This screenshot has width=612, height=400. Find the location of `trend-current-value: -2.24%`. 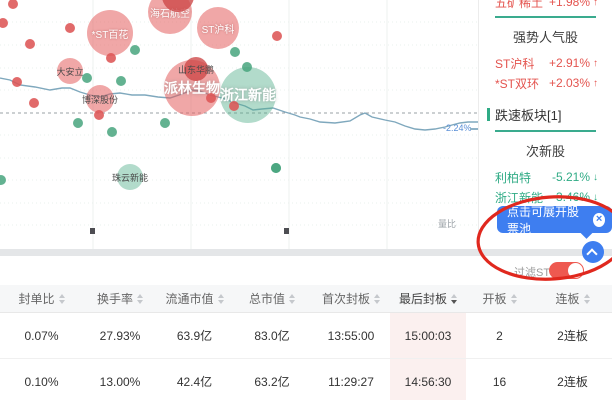

trend-current-value: -2.24% is located at coordinates (457, 128).